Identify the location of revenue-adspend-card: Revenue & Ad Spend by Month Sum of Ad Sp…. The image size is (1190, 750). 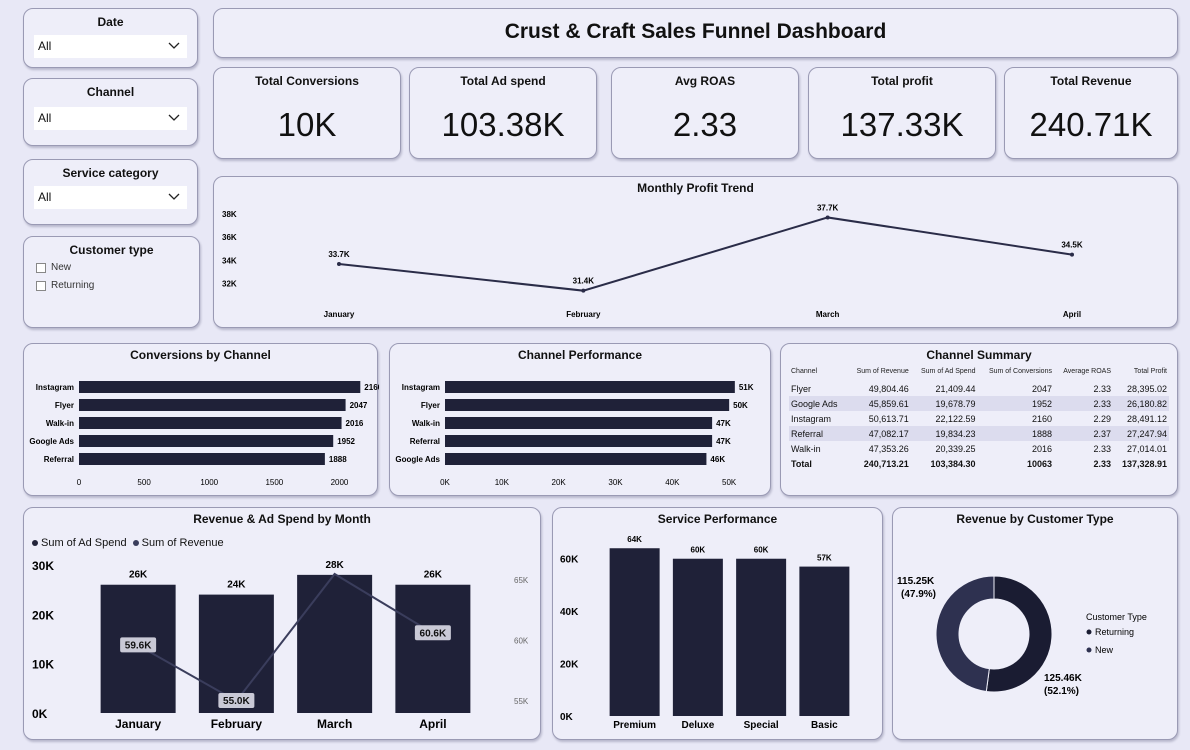
(282, 623).